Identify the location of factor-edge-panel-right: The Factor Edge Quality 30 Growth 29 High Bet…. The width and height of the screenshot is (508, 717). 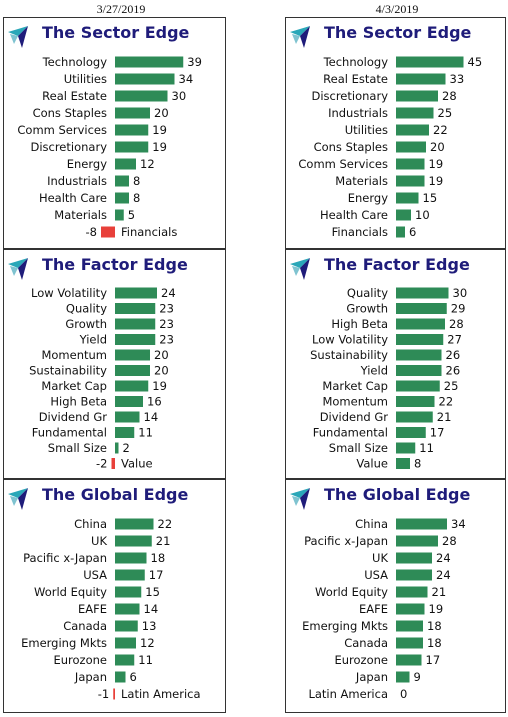
(395, 364).